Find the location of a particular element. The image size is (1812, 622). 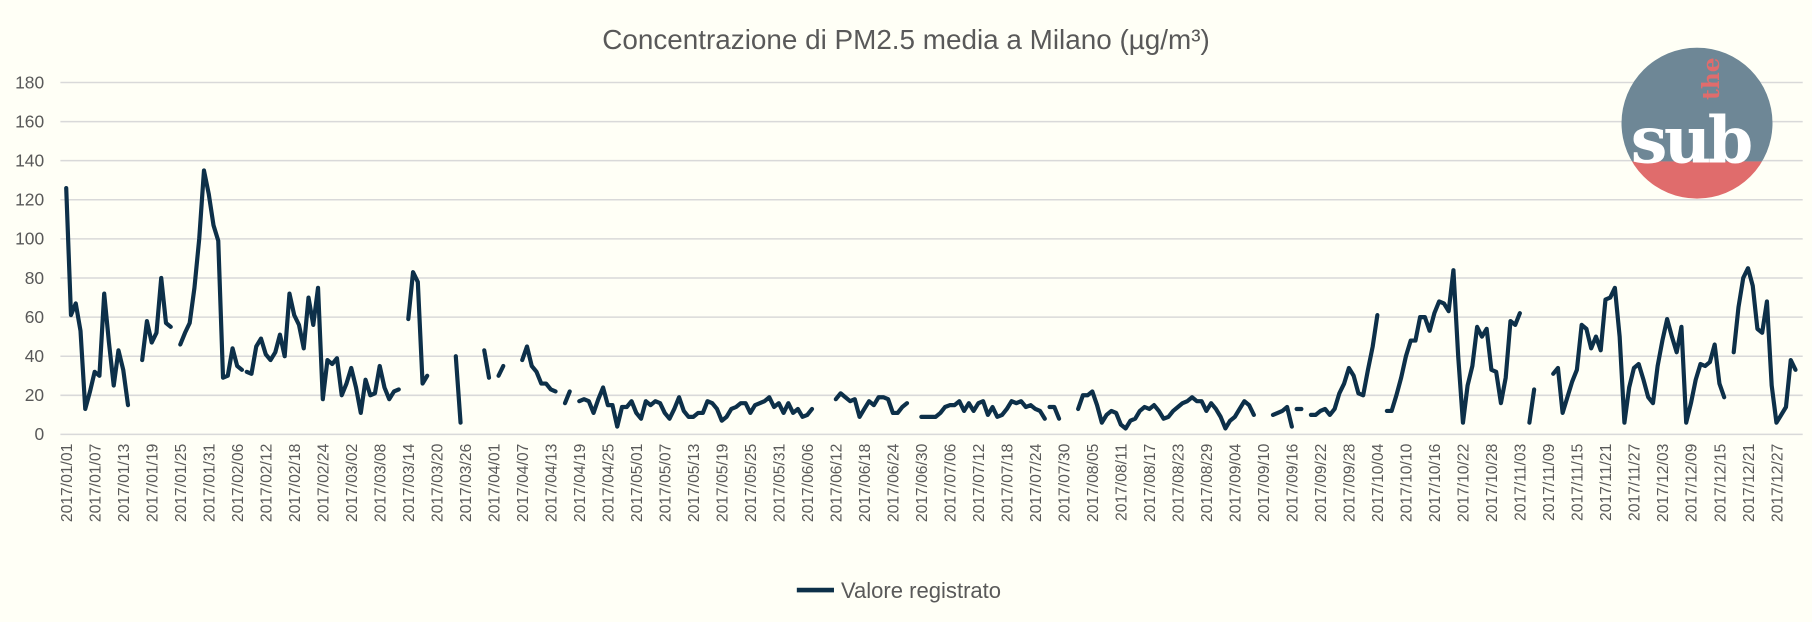

y-axis-ticks: 0 20 40 60 80 100 120 140 160 180 is located at coordinates (29, 258).